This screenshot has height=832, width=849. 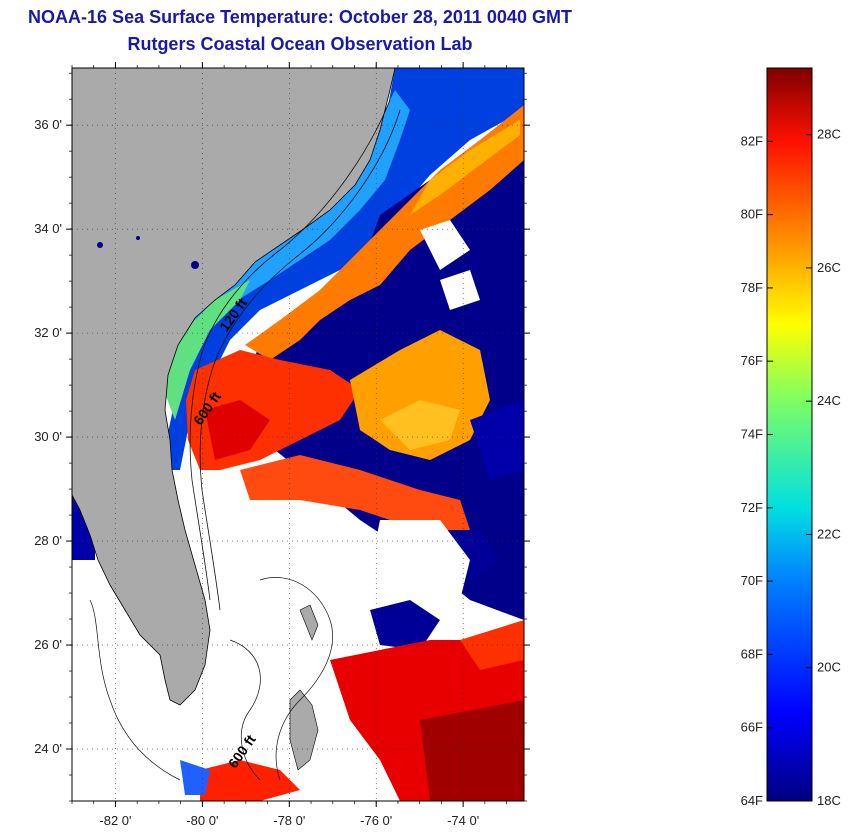 I want to click on colorbar-f-label: 66F, so click(x=752, y=727).